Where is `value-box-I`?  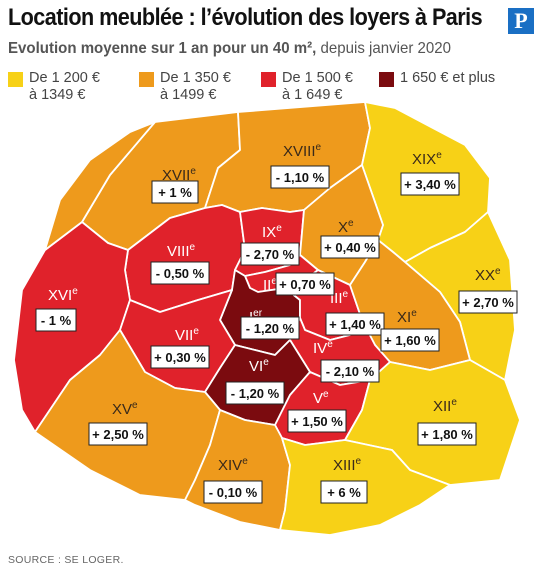 value-box-I is located at coordinates (270, 328).